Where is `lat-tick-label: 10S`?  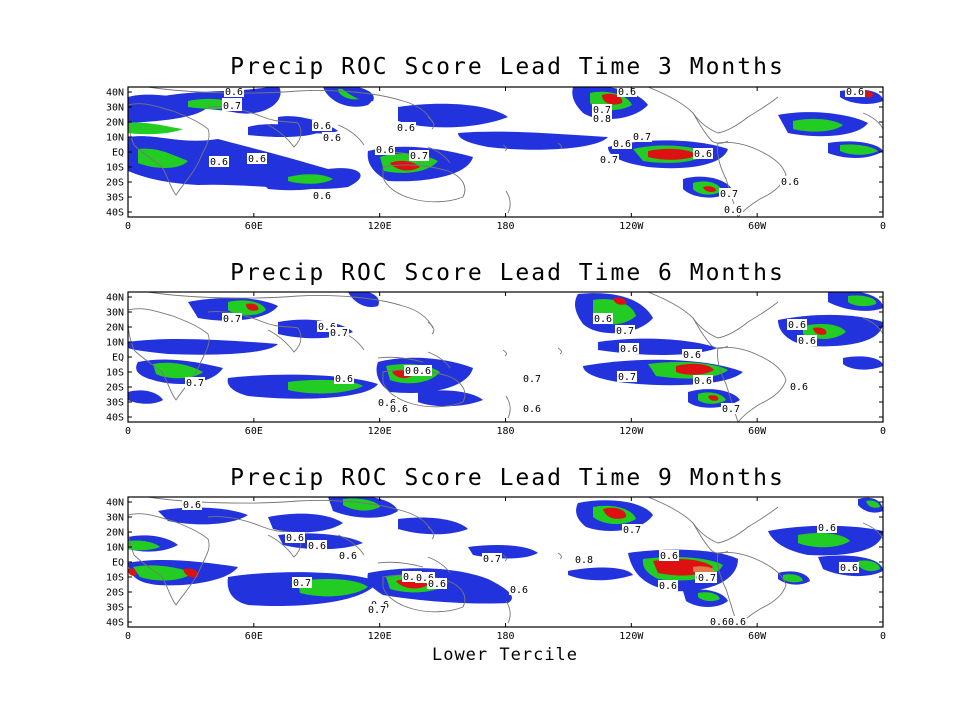
lat-tick-label: 10S is located at coordinates (115, 578).